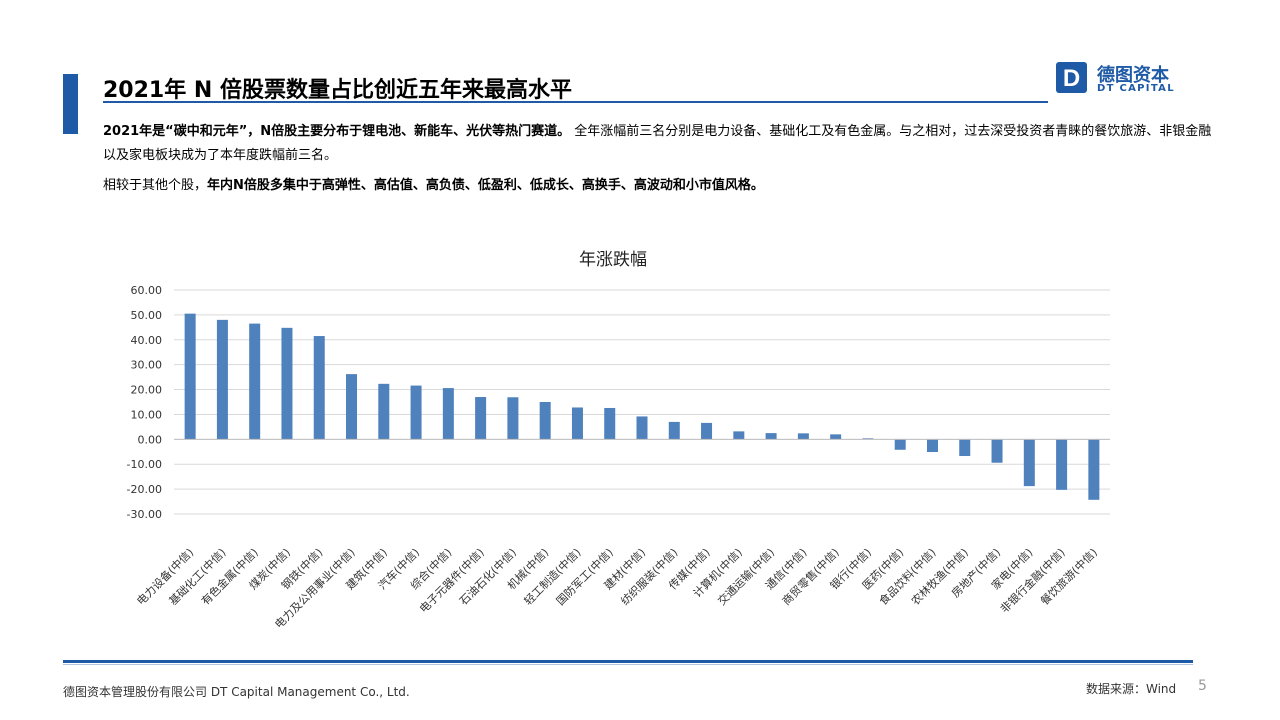 The height and width of the screenshot is (720, 1280). What do you see at coordinates (147, 340) in the screenshot?
I see `y-tick-label: 40.00` at bounding box center [147, 340].